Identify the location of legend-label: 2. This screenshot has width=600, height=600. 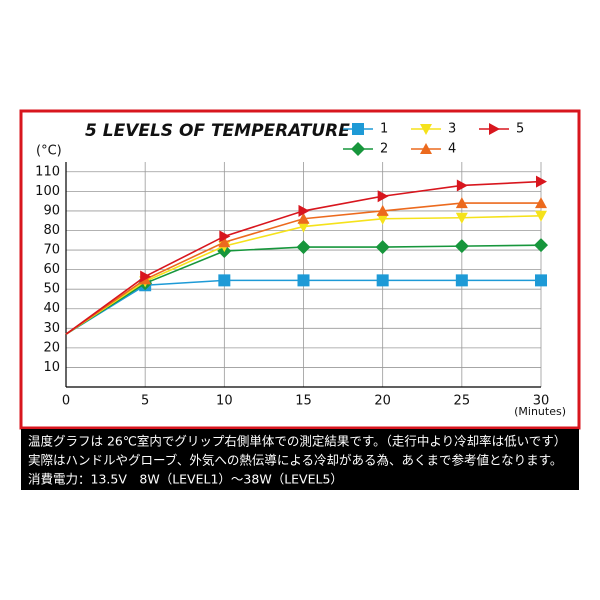
(384, 149).